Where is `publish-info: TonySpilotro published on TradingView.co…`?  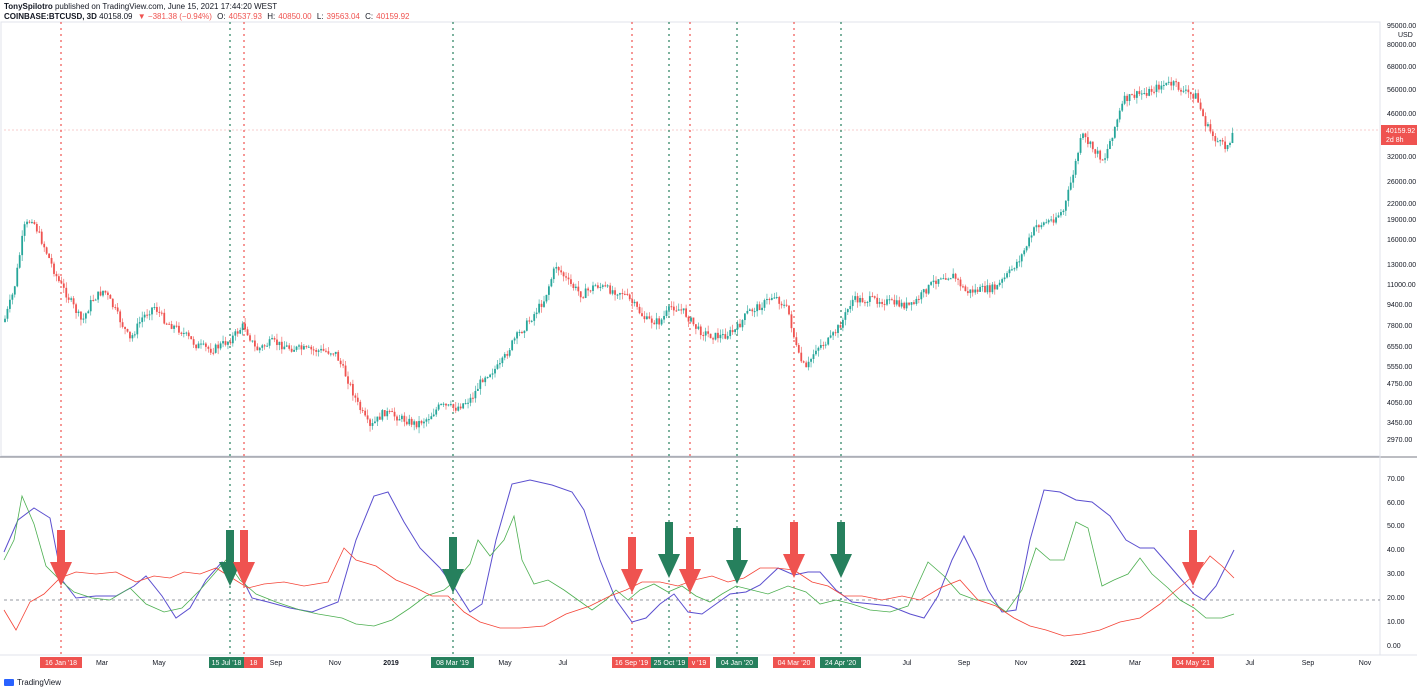
publish-info: TonySpilotro published on TradingView.co… is located at coordinates (142, 6).